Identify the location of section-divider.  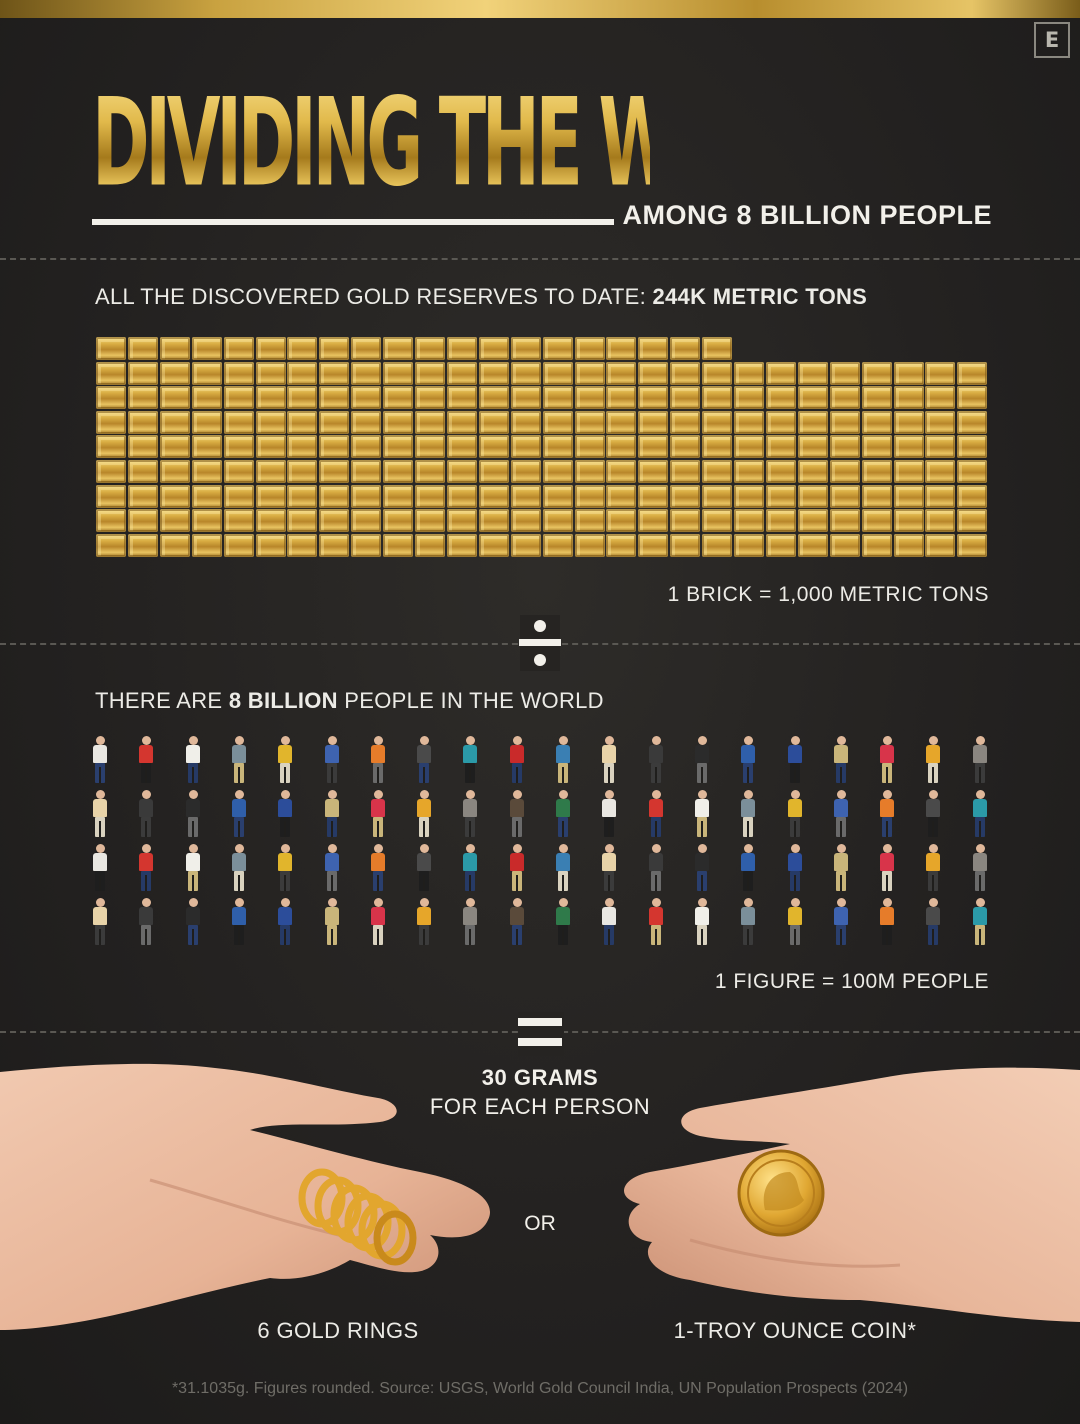
(540, 259).